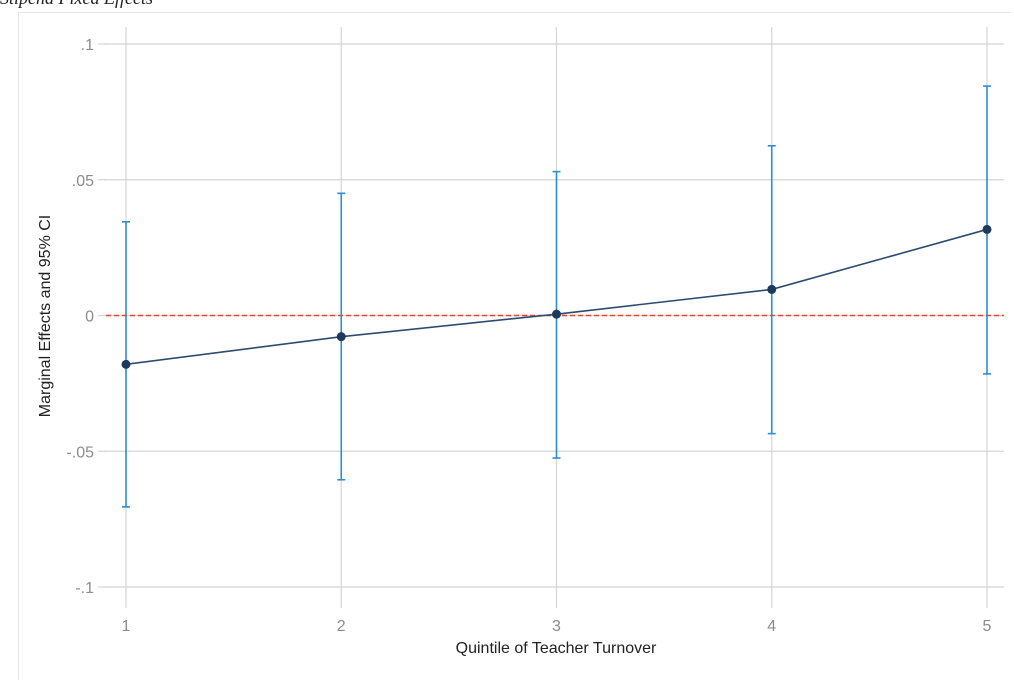 Image resolution: width=1014 pixels, height=681 pixels. Describe the element at coordinates (83, 181) in the screenshot. I see `y-tick-label: .05` at that location.